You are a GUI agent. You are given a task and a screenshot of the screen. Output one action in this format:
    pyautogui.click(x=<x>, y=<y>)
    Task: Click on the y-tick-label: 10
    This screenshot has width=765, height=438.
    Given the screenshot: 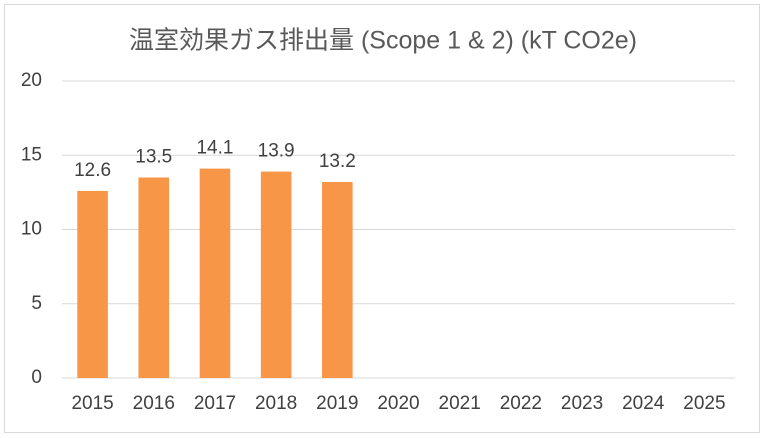 What is the action you would take?
    pyautogui.click(x=31, y=229)
    